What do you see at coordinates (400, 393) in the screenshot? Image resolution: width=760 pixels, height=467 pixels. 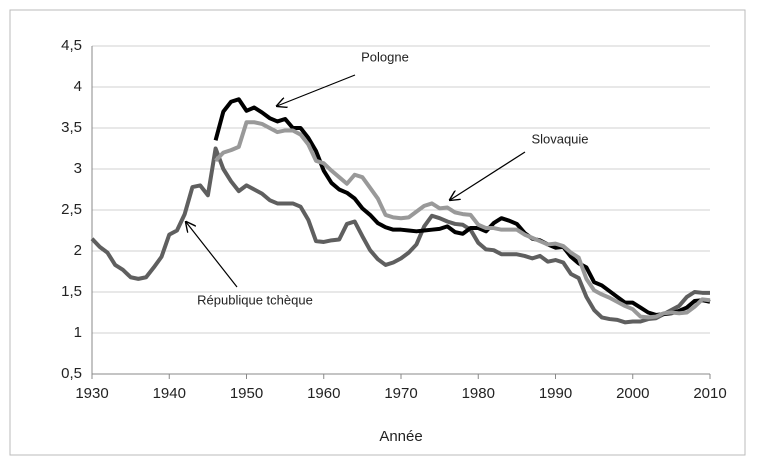 I see `x-tick-label: 1970` at bounding box center [400, 393].